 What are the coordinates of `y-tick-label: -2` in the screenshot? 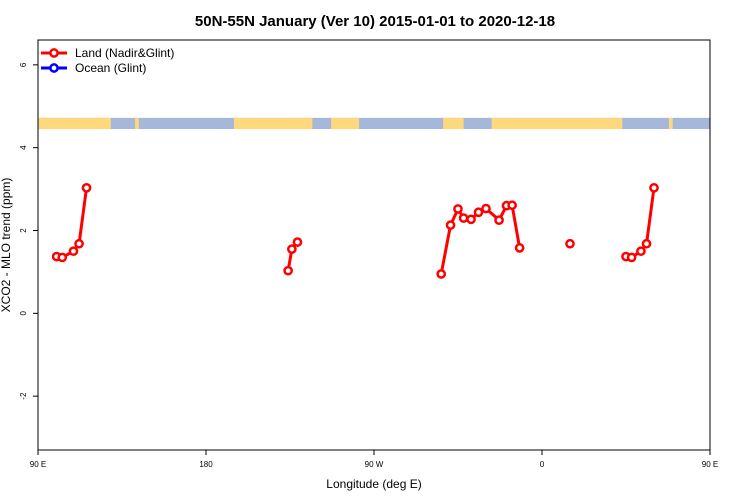 It's located at (23, 396).